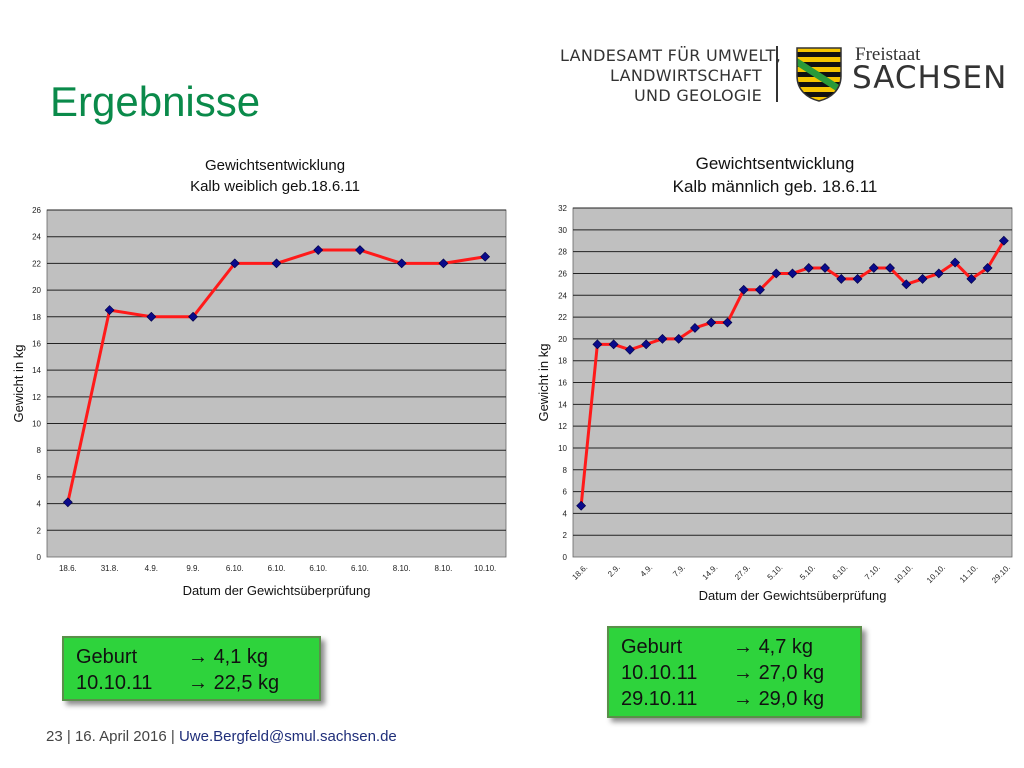 Image resolution: width=1024 pixels, height=768 pixels. What do you see at coordinates (562, 230) in the screenshot?
I see `y-tick-label: 30` at bounding box center [562, 230].